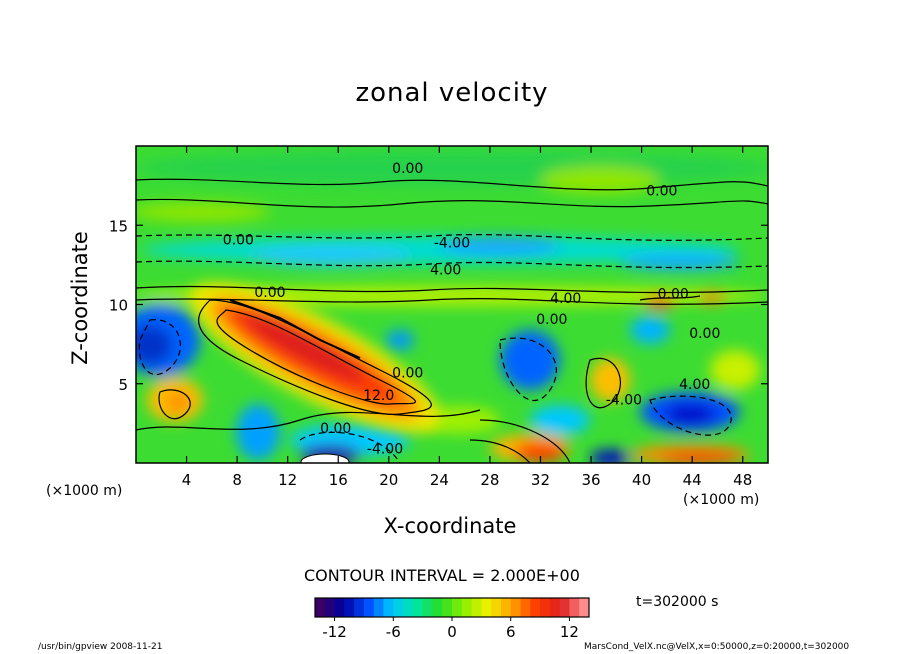 This screenshot has width=904, height=654. Describe the element at coordinates (439, 480) in the screenshot. I see `x-tick-label: 24` at that location.